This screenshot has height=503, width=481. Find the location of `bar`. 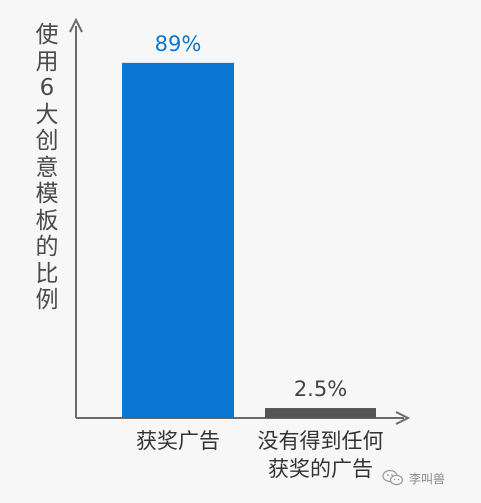

bar is located at coordinates (320, 413).